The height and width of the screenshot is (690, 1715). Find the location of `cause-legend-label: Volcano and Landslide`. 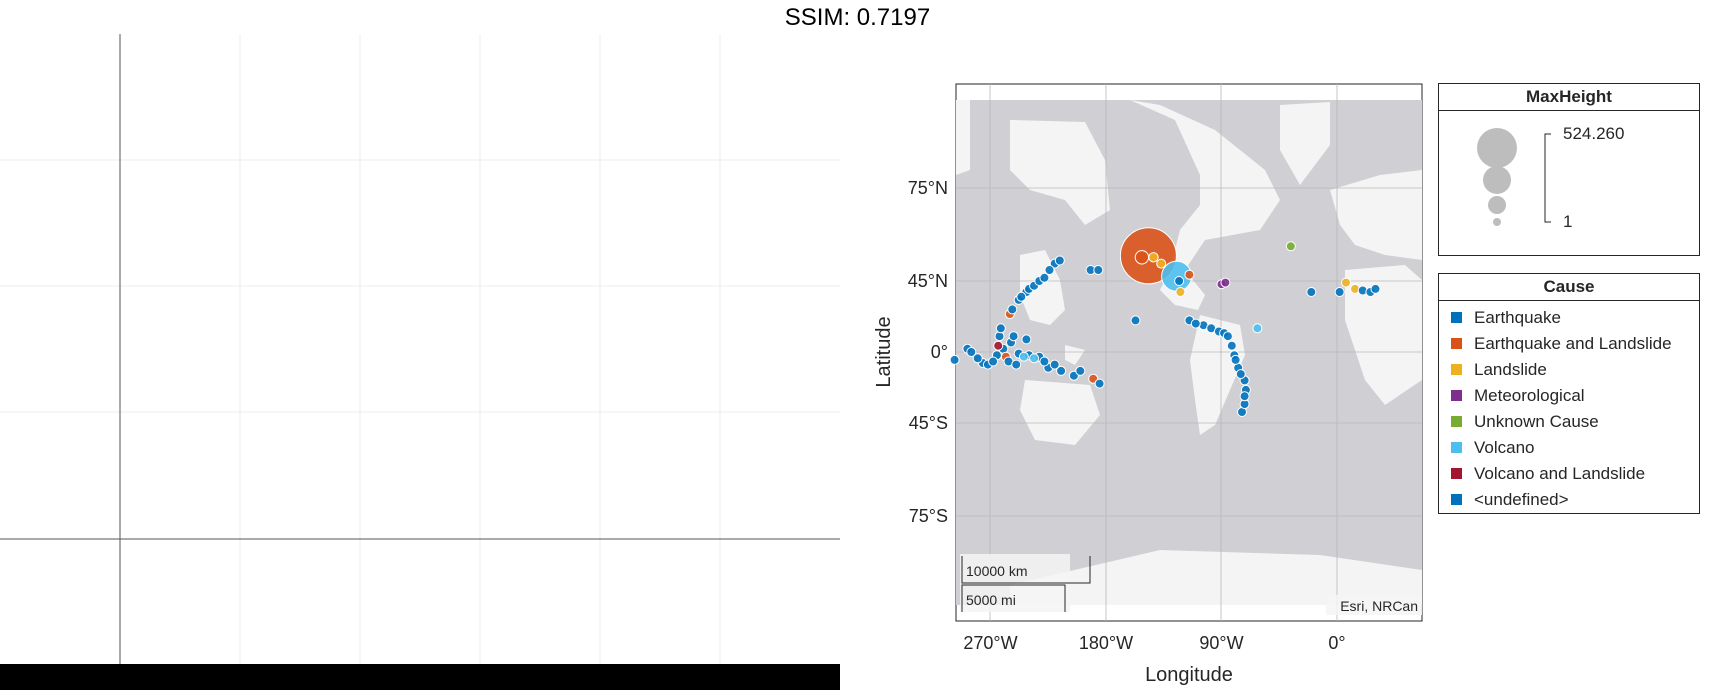

cause-legend-label: Volcano and Landslide is located at coordinates (1560, 473).